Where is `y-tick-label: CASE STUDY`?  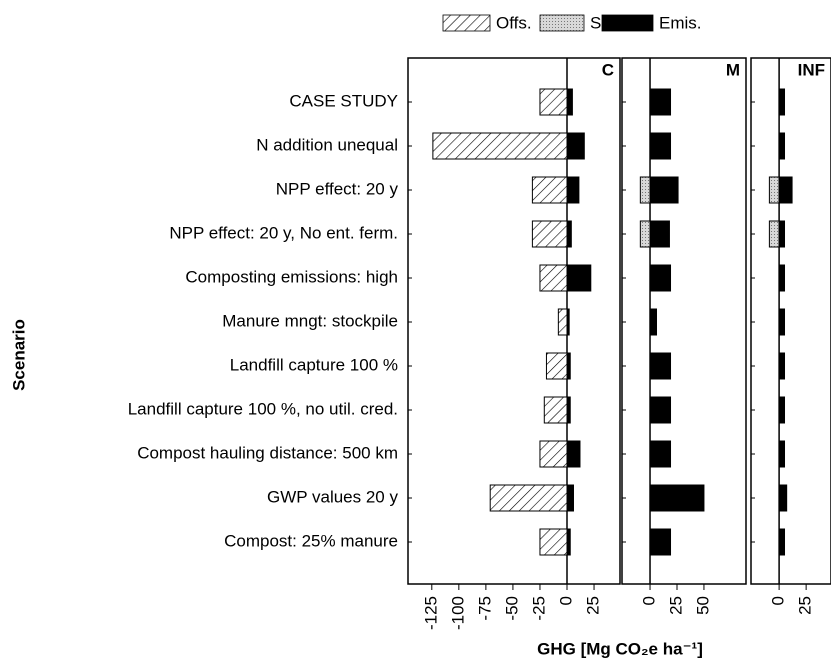 y-tick-label: CASE STUDY is located at coordinates (343, 100).